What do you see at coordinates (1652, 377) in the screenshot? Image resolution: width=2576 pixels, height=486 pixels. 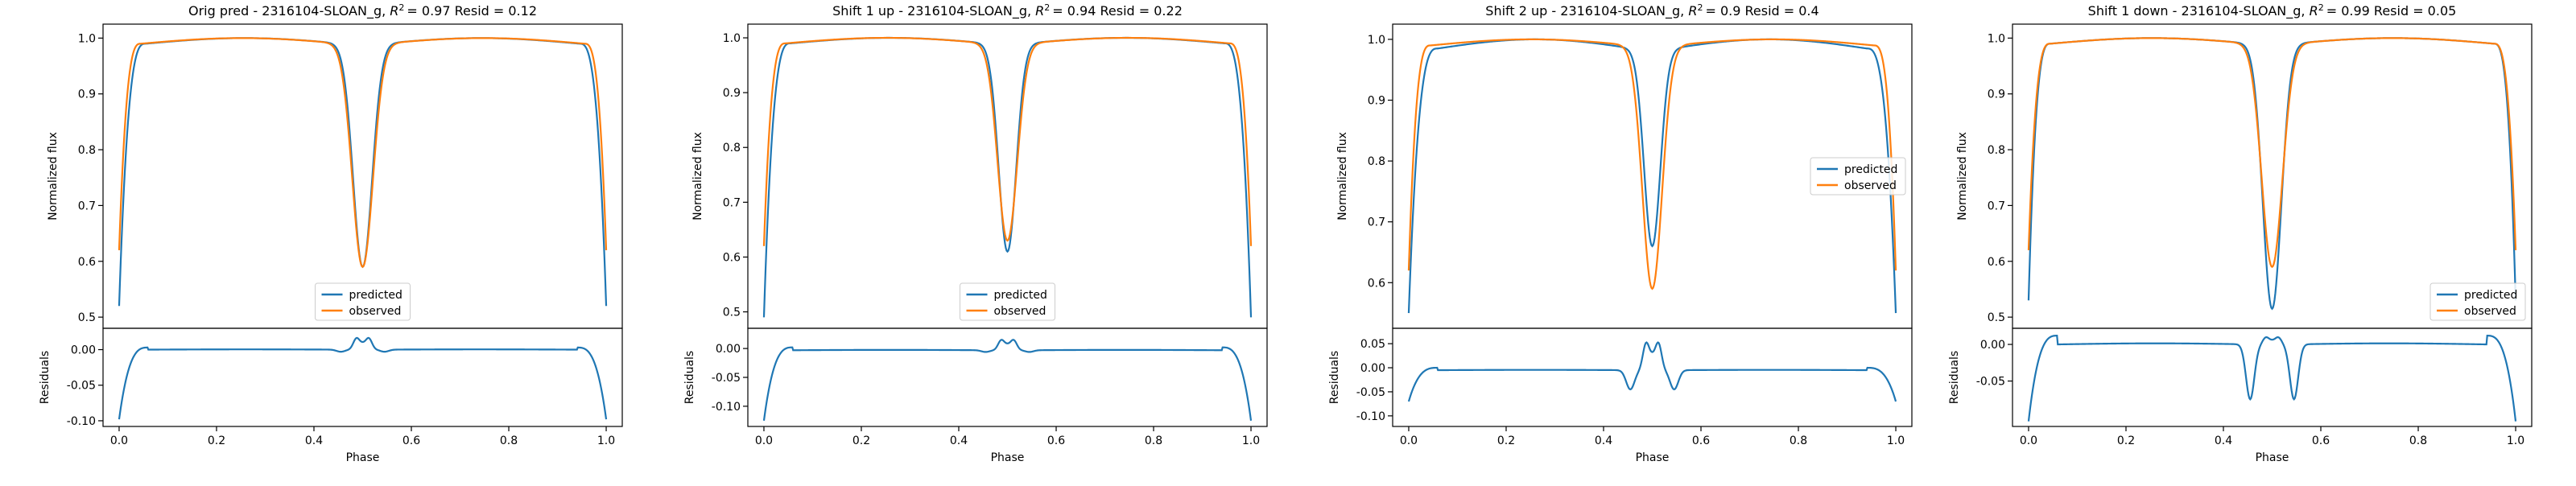 I see `residual-axes-frame` at bounding box center [1652, 377].